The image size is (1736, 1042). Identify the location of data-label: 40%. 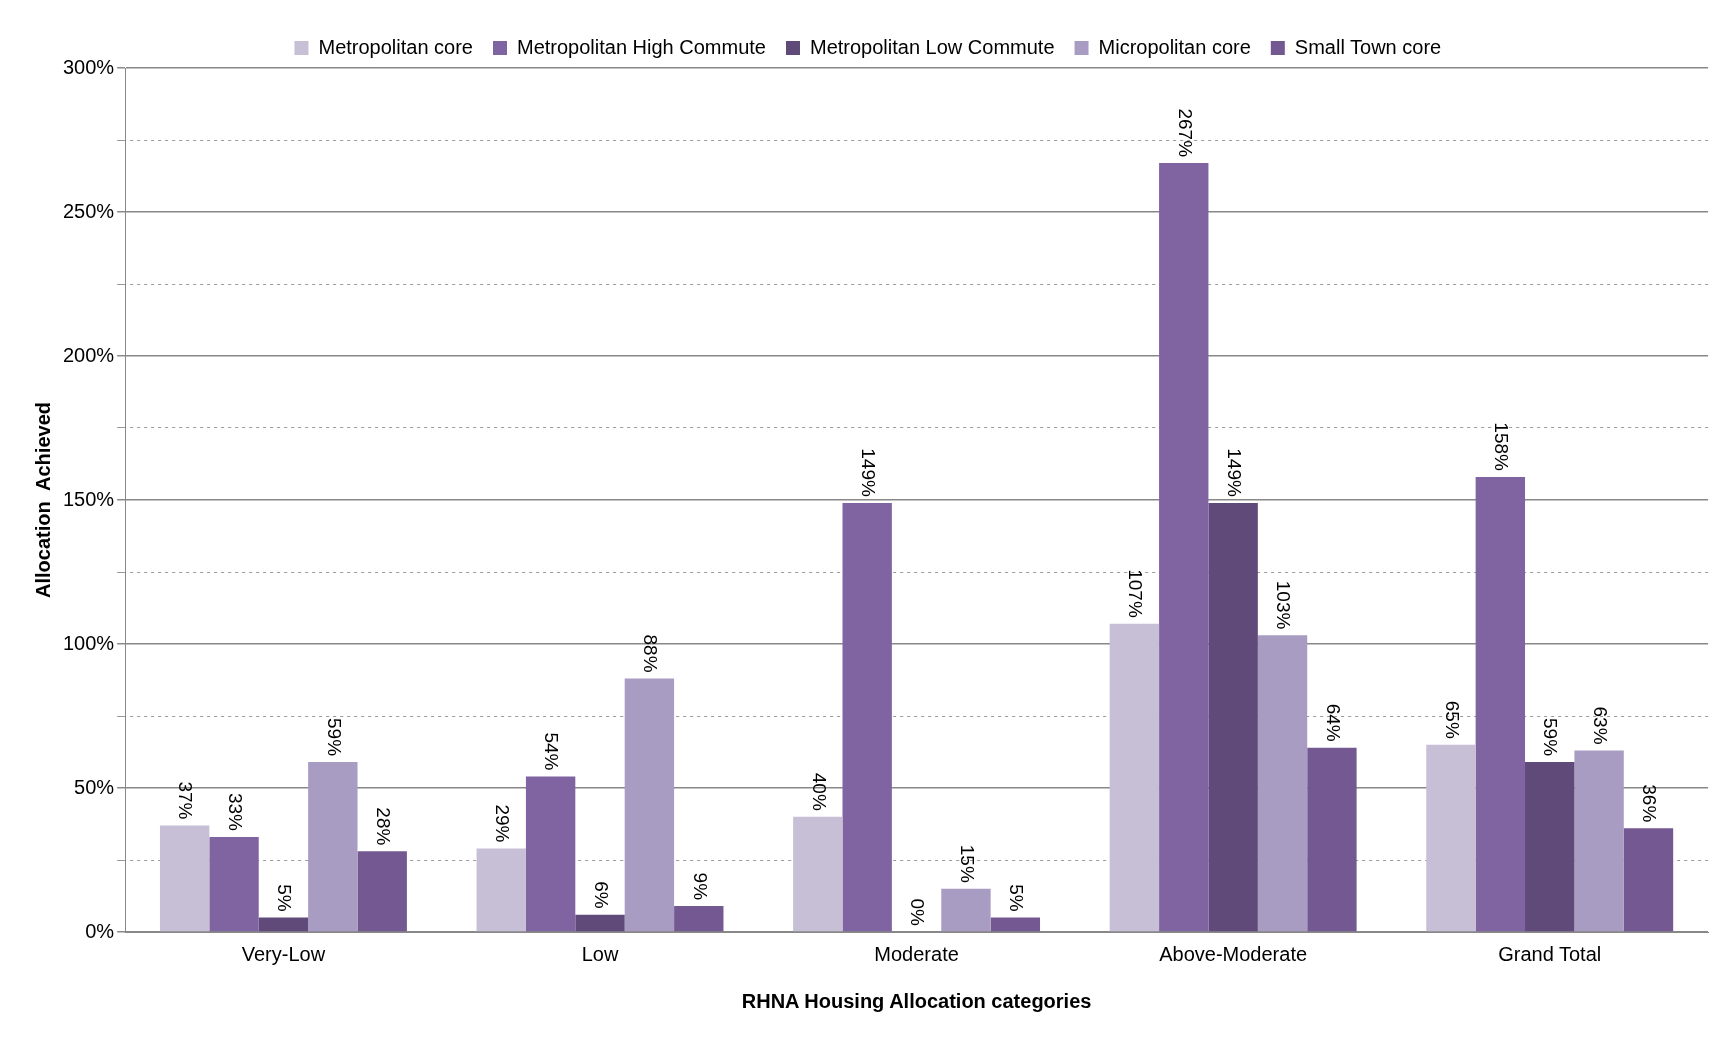
(819, 791).